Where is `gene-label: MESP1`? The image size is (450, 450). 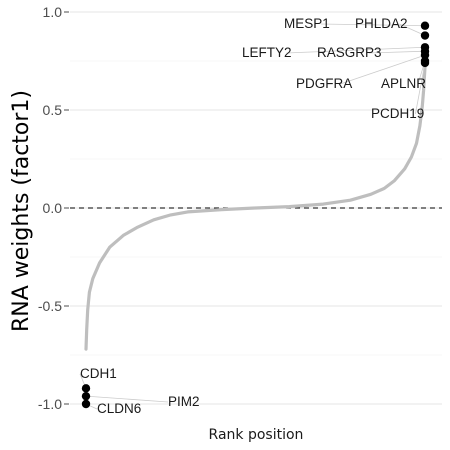 gene-label: MESP1 is located at coordinates (307, 23).